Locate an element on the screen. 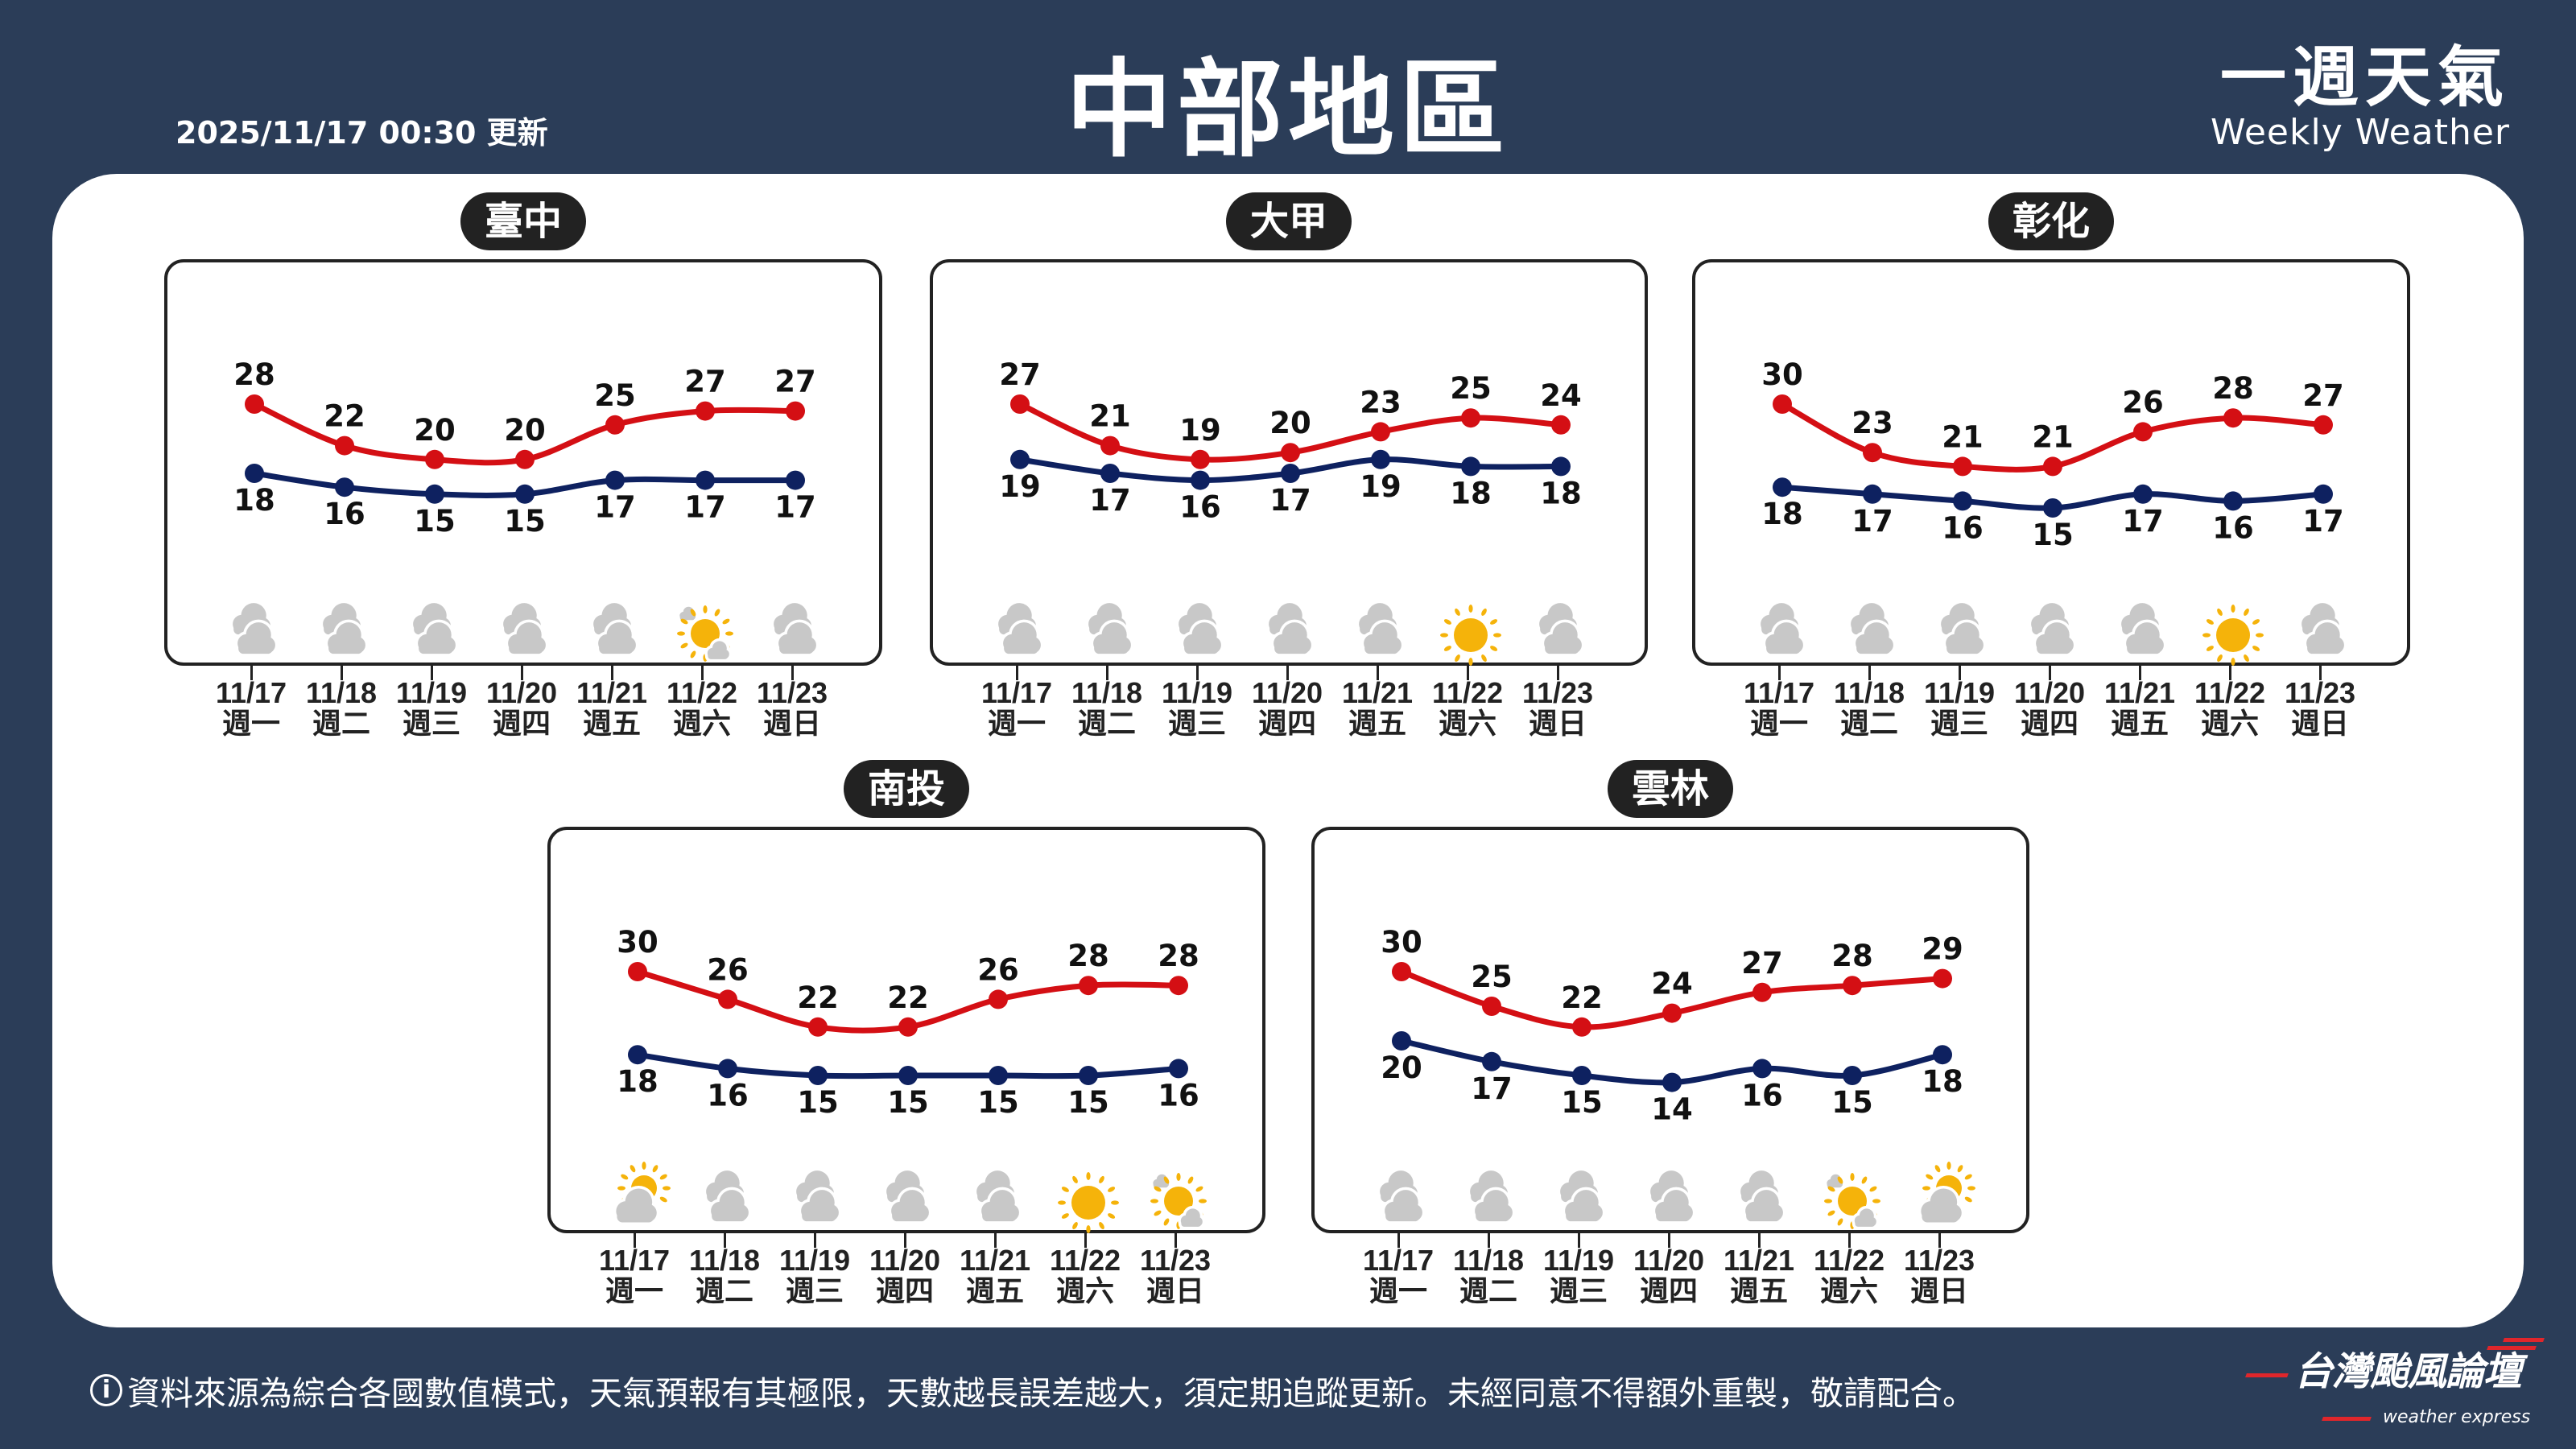 The width and height of the screenshot is (2576, 1449). region-name-badge: 南投 is located at coordinates (906, 789).